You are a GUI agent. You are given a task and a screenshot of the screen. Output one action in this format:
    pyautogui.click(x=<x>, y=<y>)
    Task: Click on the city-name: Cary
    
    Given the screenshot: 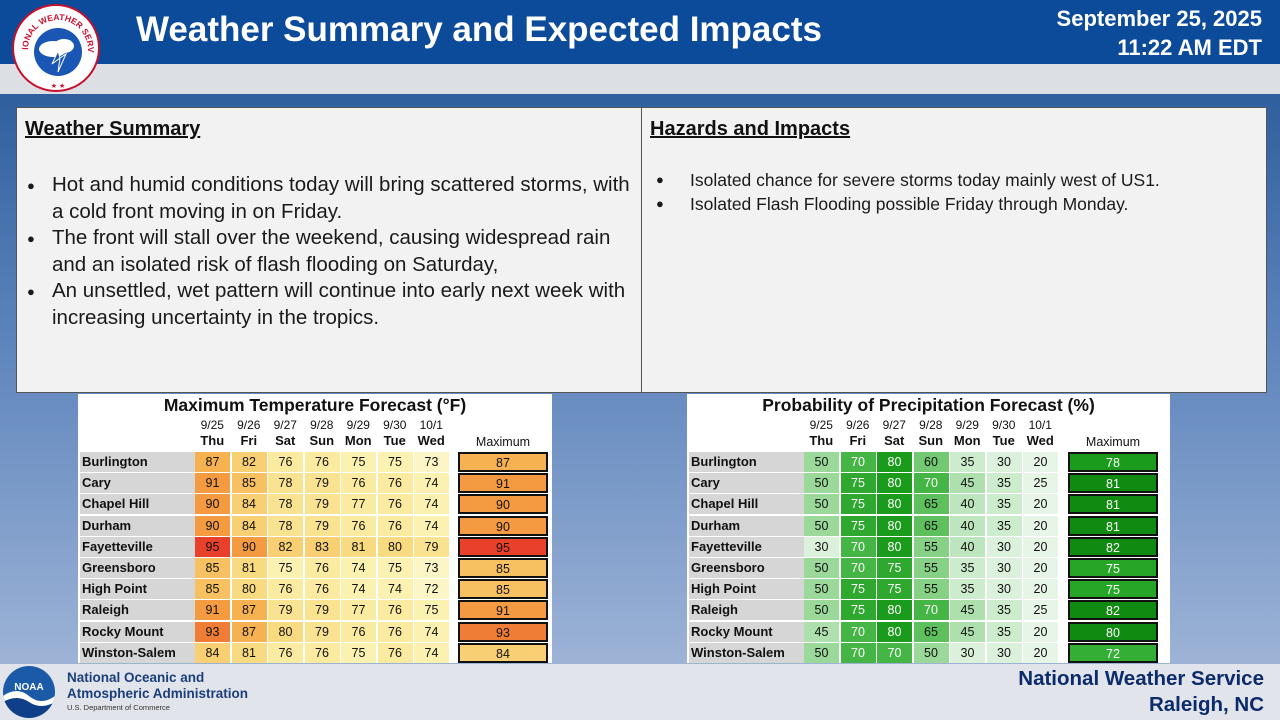 What is the action you would take?
    pyautogui.click(x=138, y=483)
    